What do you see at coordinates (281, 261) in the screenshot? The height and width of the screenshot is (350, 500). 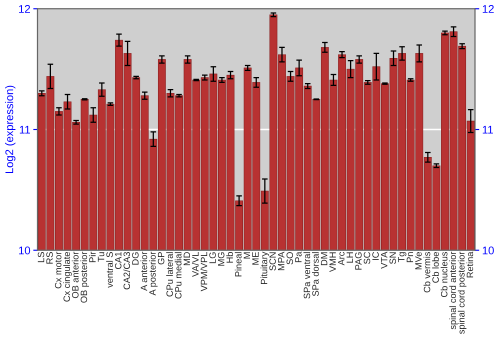 I see `x-tick-label: MPA` at bounding box center [281, 261].